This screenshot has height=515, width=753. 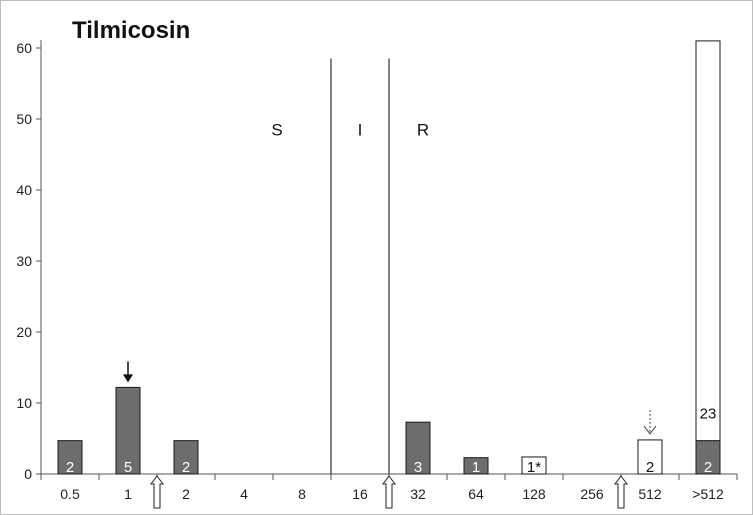 What do you see at coordinates (708, 414) in the screenshot?
I see `bar-count-label: 23` at bounding box center [708, 414].